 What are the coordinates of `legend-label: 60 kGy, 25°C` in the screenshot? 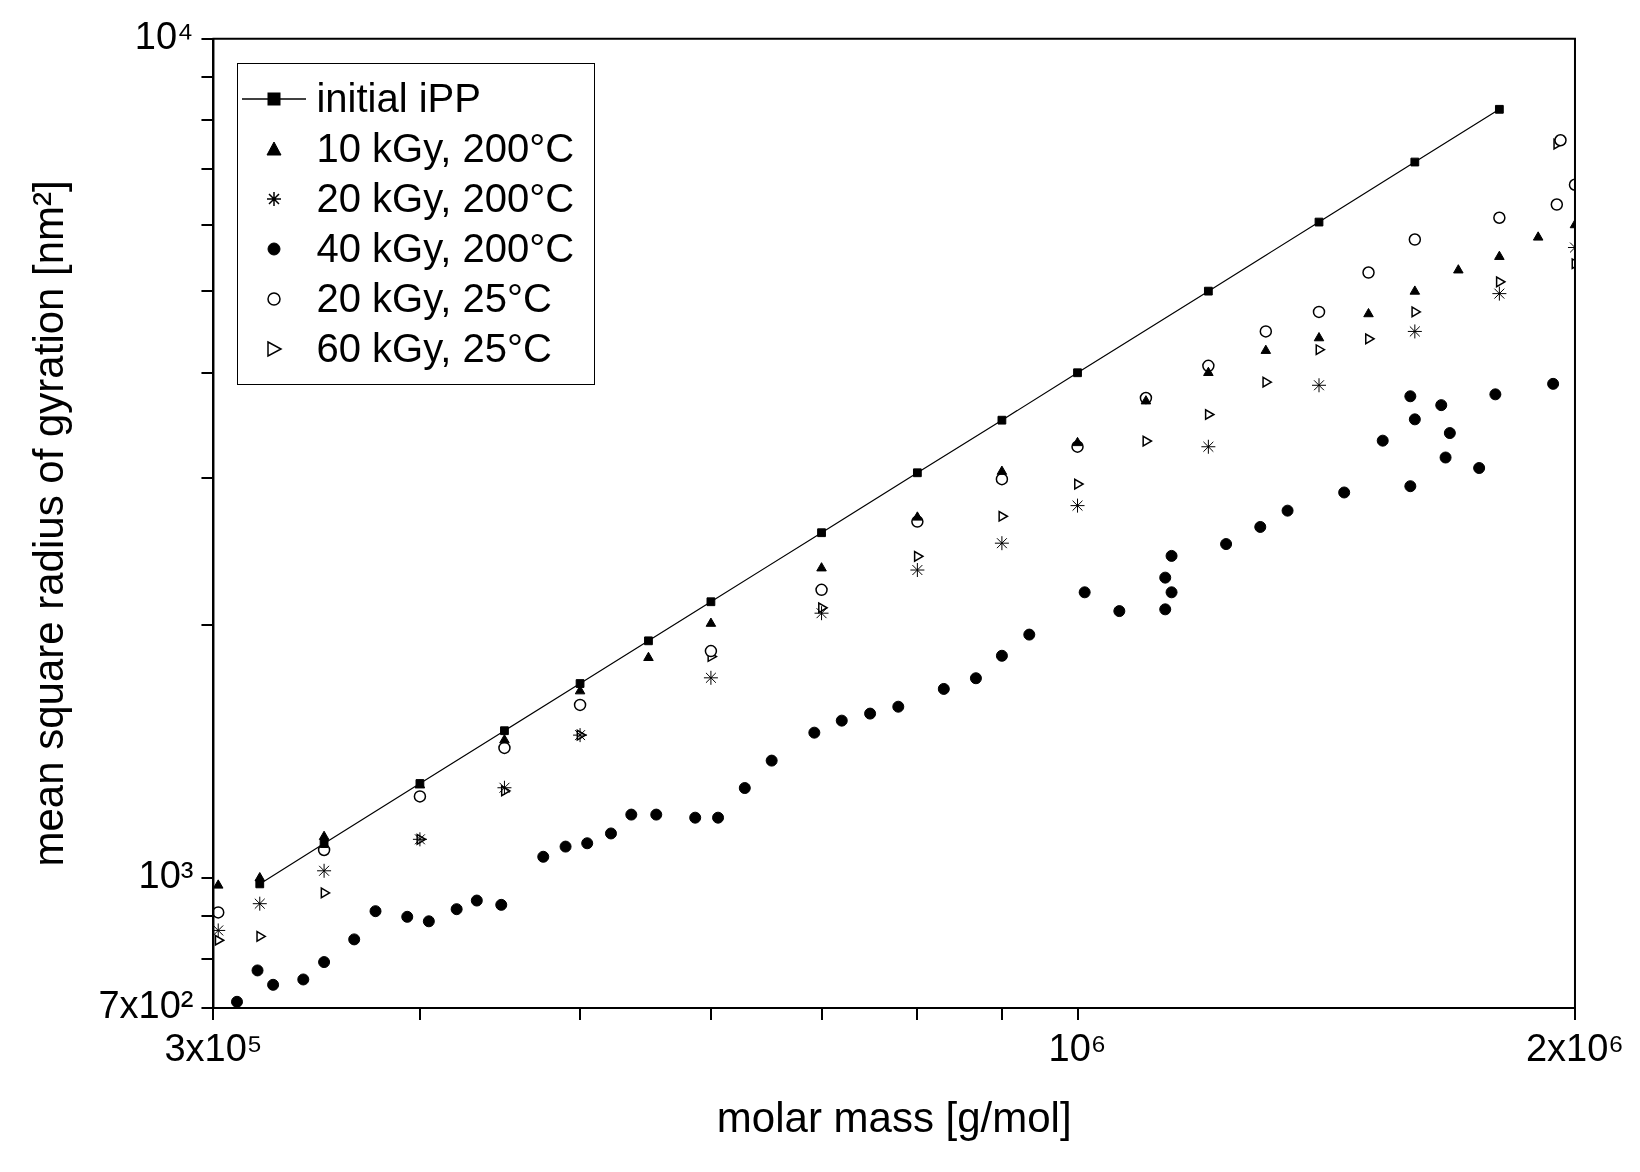 It's located at (434, 349).